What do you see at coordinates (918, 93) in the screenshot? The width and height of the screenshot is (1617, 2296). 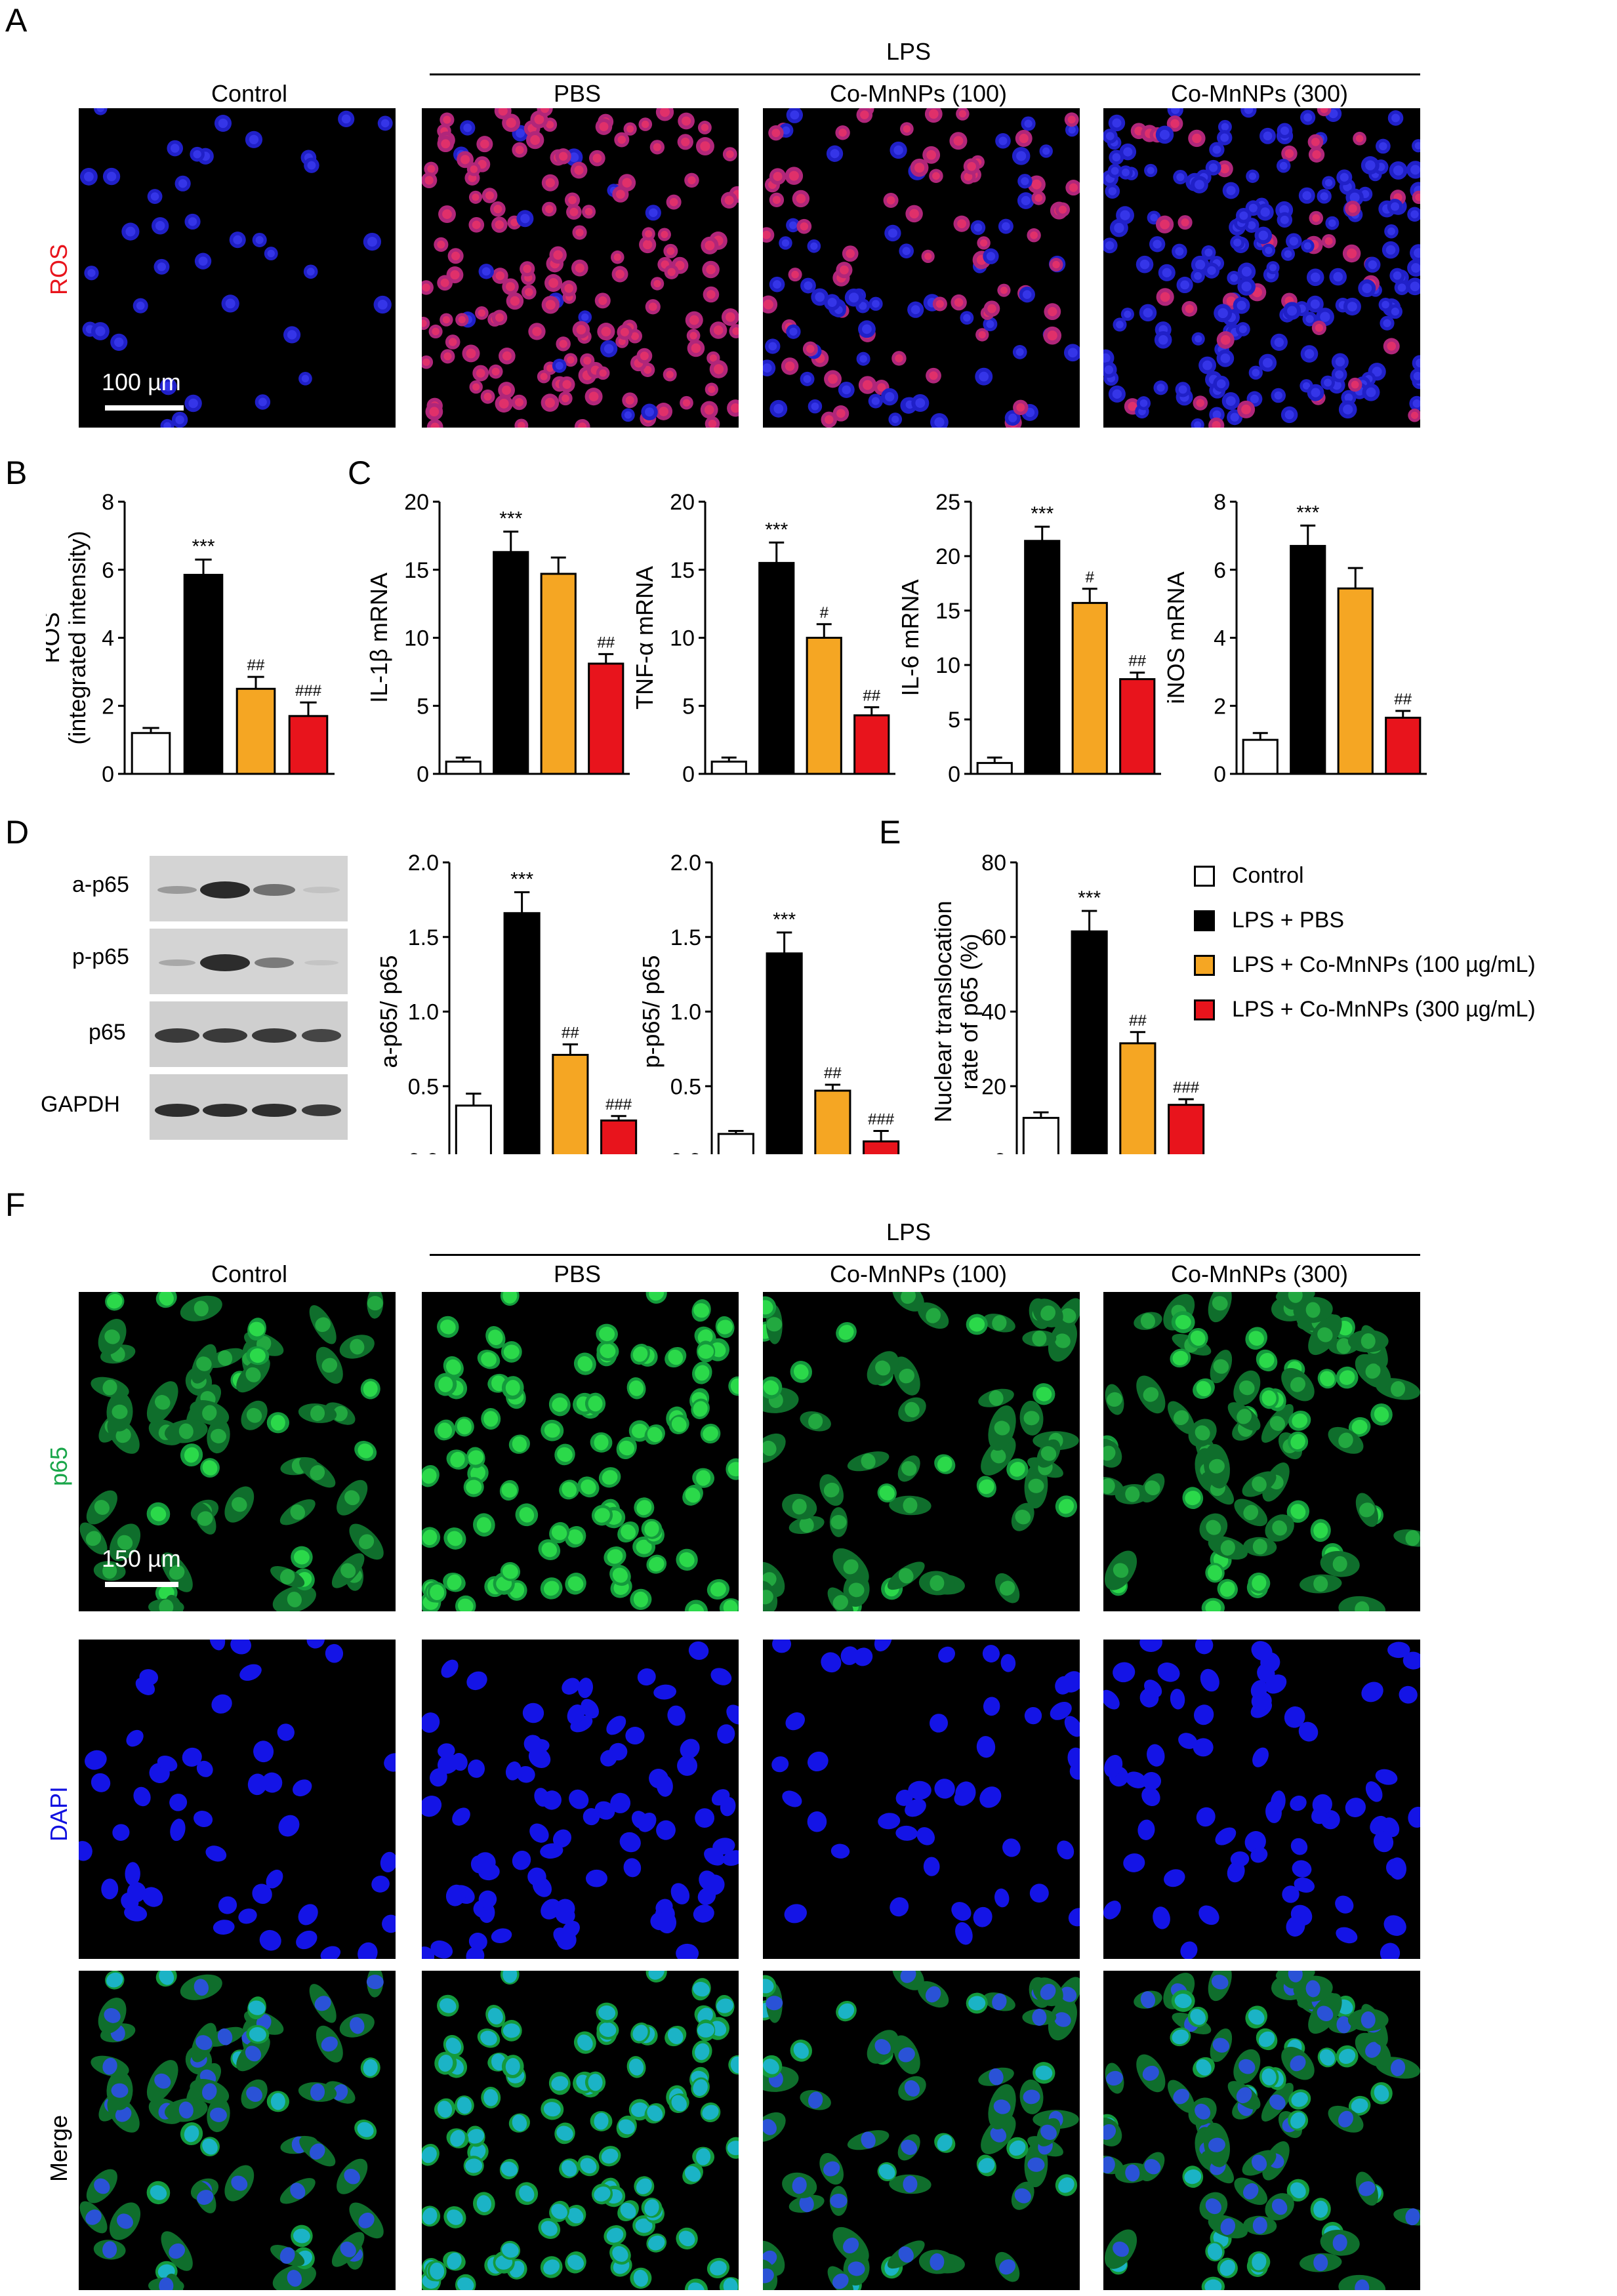 I see `col-title-np100-a: Co-MnNPs (100)` at bounding box center [918, 93].